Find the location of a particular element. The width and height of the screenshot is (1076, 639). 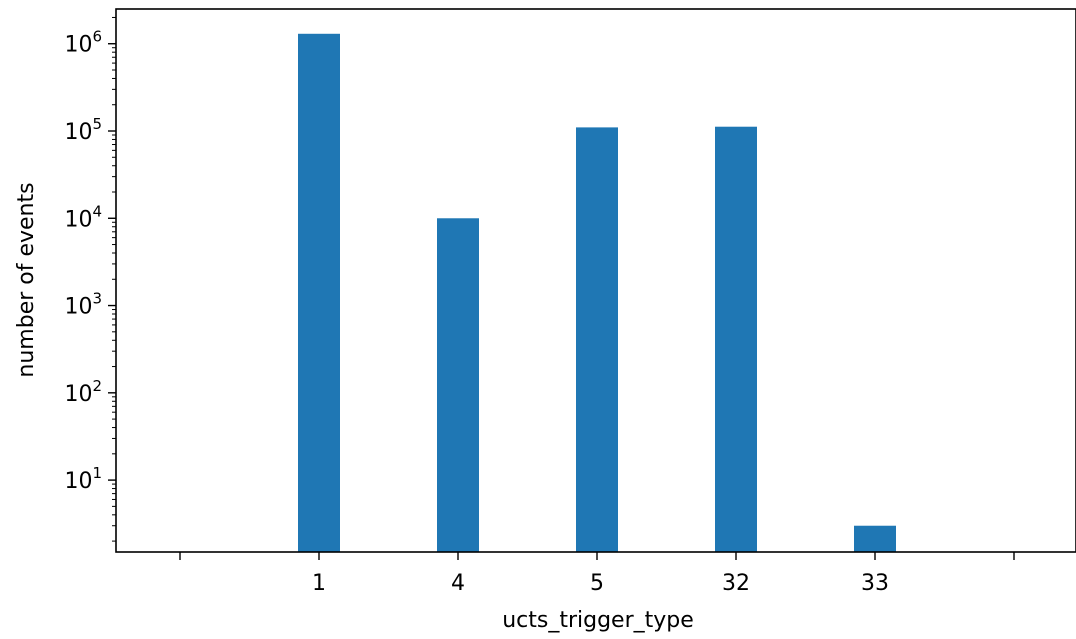

y-tick-label-1e3: 10³ is located at coordinates (83, 305).